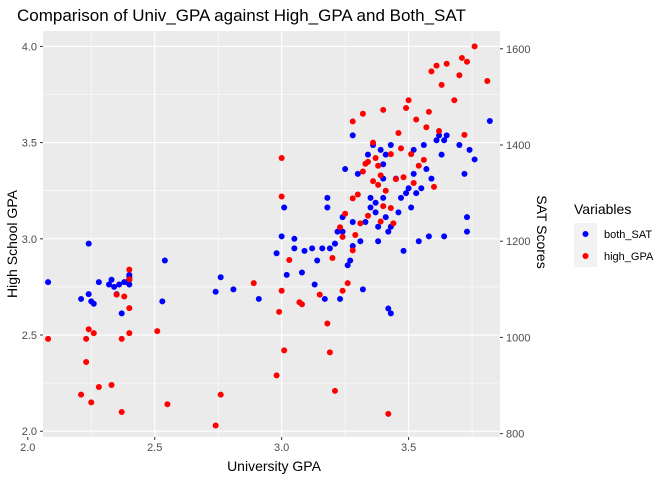 This screenshot has height=480, width=672. Describe the element at coordinates (542, 231) in the screenshot. I see `y2-axis-title: SAT Scores` at that location.